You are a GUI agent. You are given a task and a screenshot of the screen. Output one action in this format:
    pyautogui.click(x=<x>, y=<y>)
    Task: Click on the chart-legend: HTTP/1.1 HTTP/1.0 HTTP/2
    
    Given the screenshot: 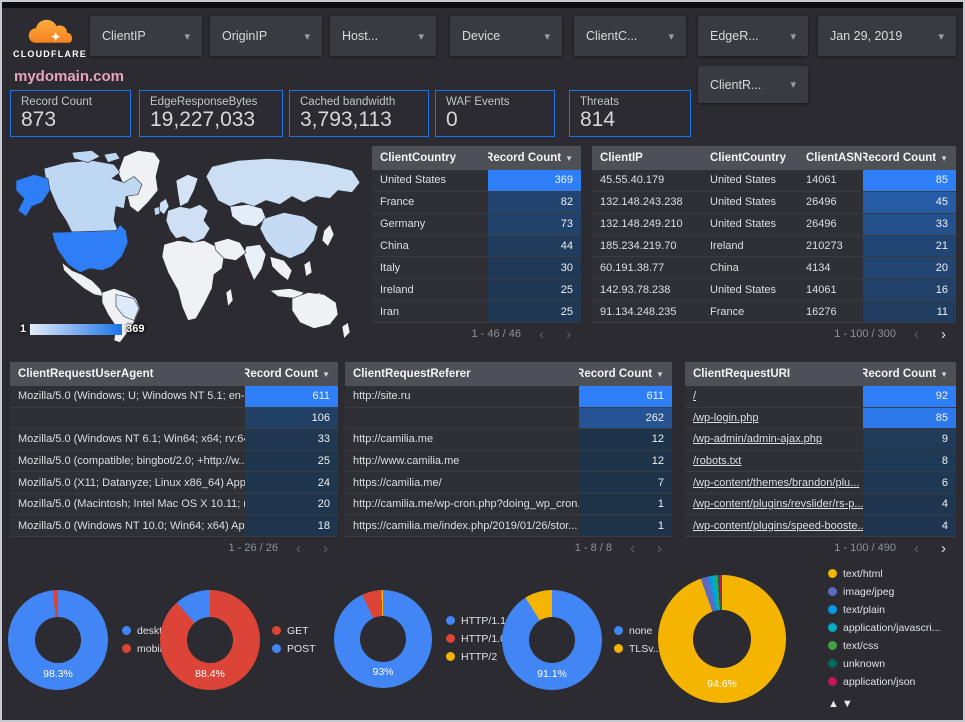 What is the action you would take?
    pyautogui.click(x=476, y=639)
    